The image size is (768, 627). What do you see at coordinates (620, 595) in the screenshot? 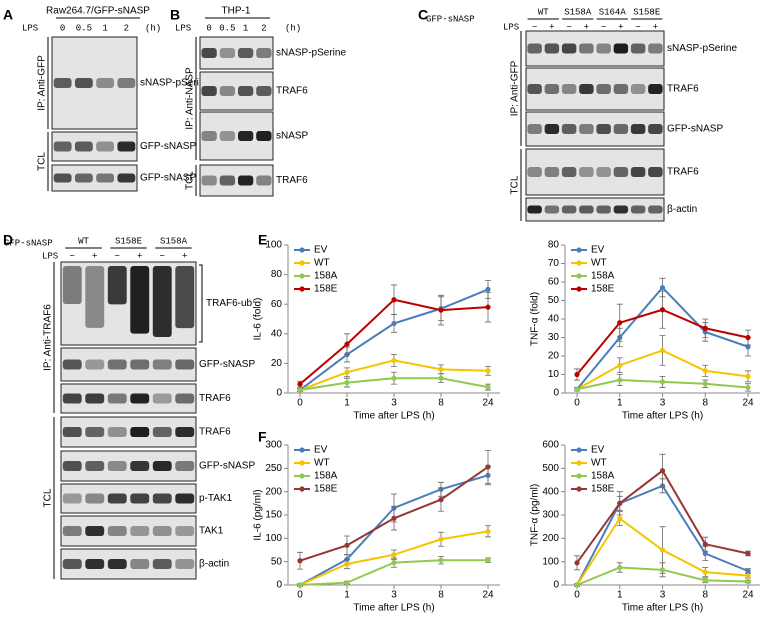
I see `x-tick-label: 1` at bounding box center [620, 595].